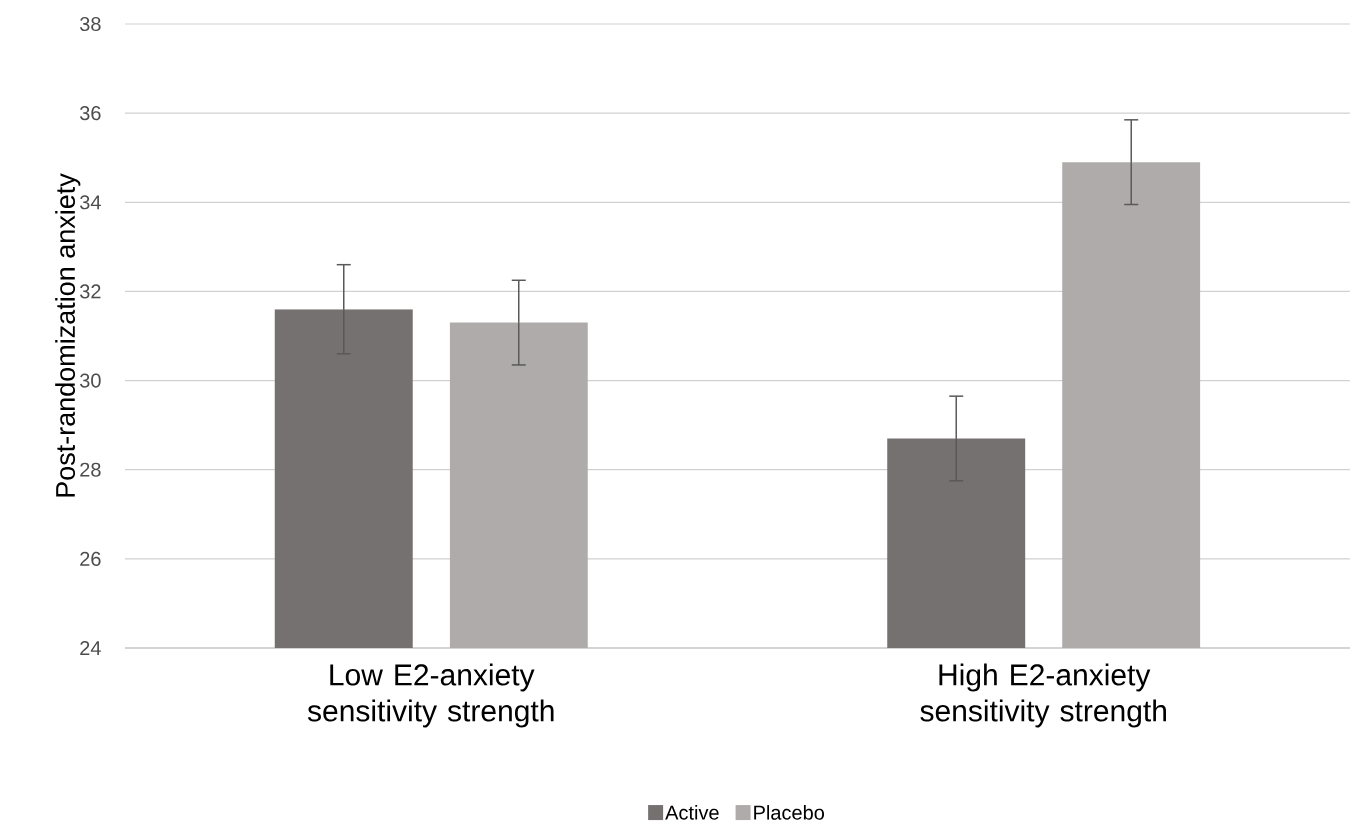 This screenshot has height=835, width=1363. Describe the element at coordinates (430, 695) in the screenshot. I see `x-tick-label: Low E2-anxiety sensitivity strength` at that location.